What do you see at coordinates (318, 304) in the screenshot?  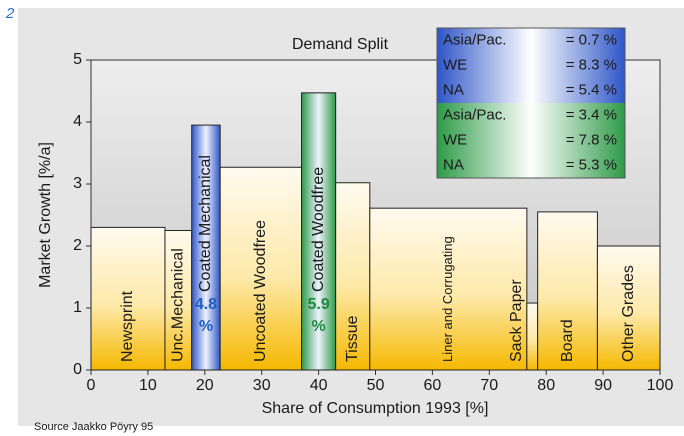 I see `bar-annotation: 5.9` at bounding box center [318, 304].